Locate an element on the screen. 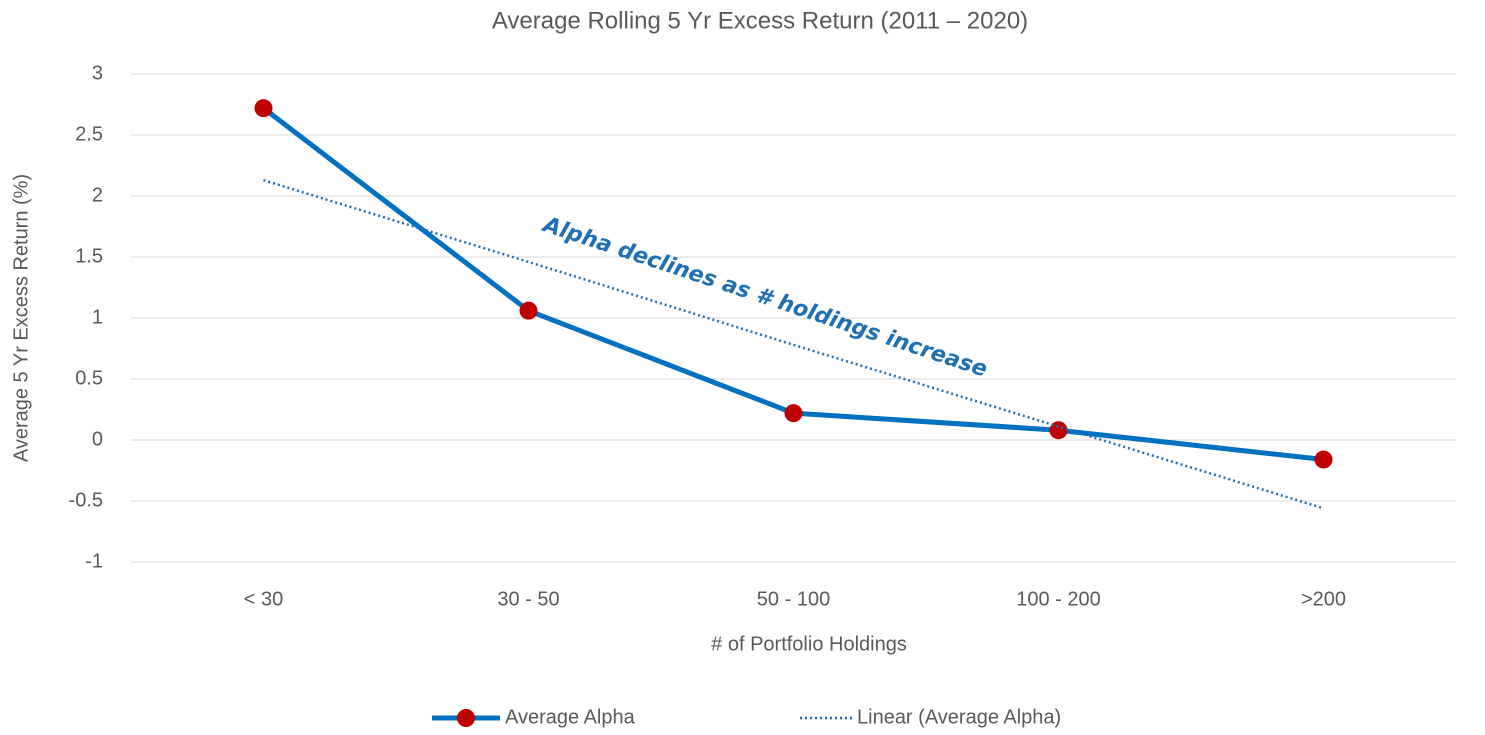 The height and width of the screenshot is (735, 1485). y-tick-label: 2 is located at coordinates (97, 195).